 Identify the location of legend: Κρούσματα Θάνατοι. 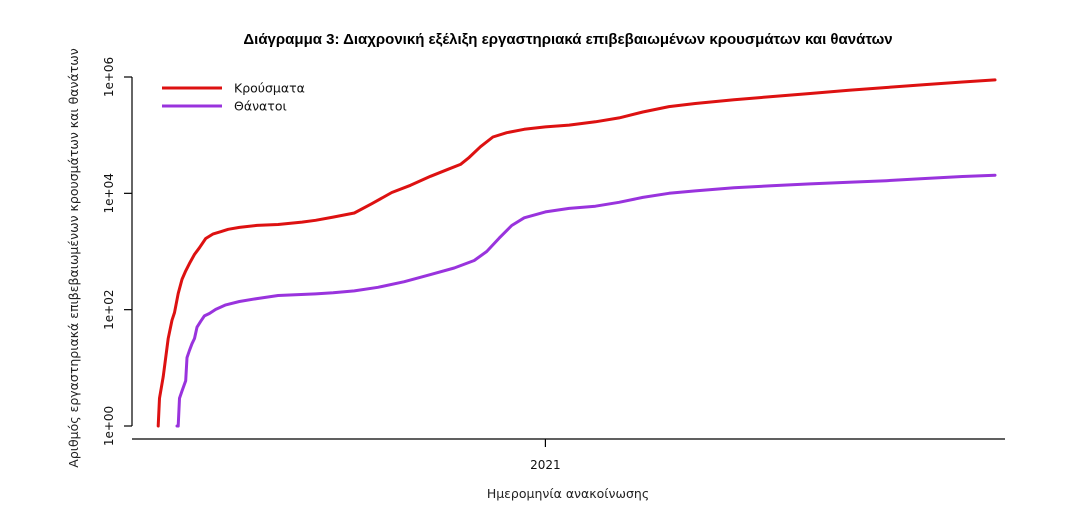
(233, 97).